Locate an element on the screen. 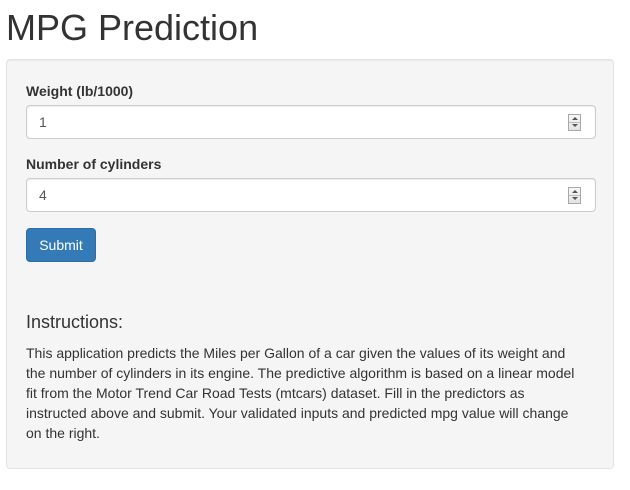  instructions-heading: Instructions: is located at coordinates (75, 322).